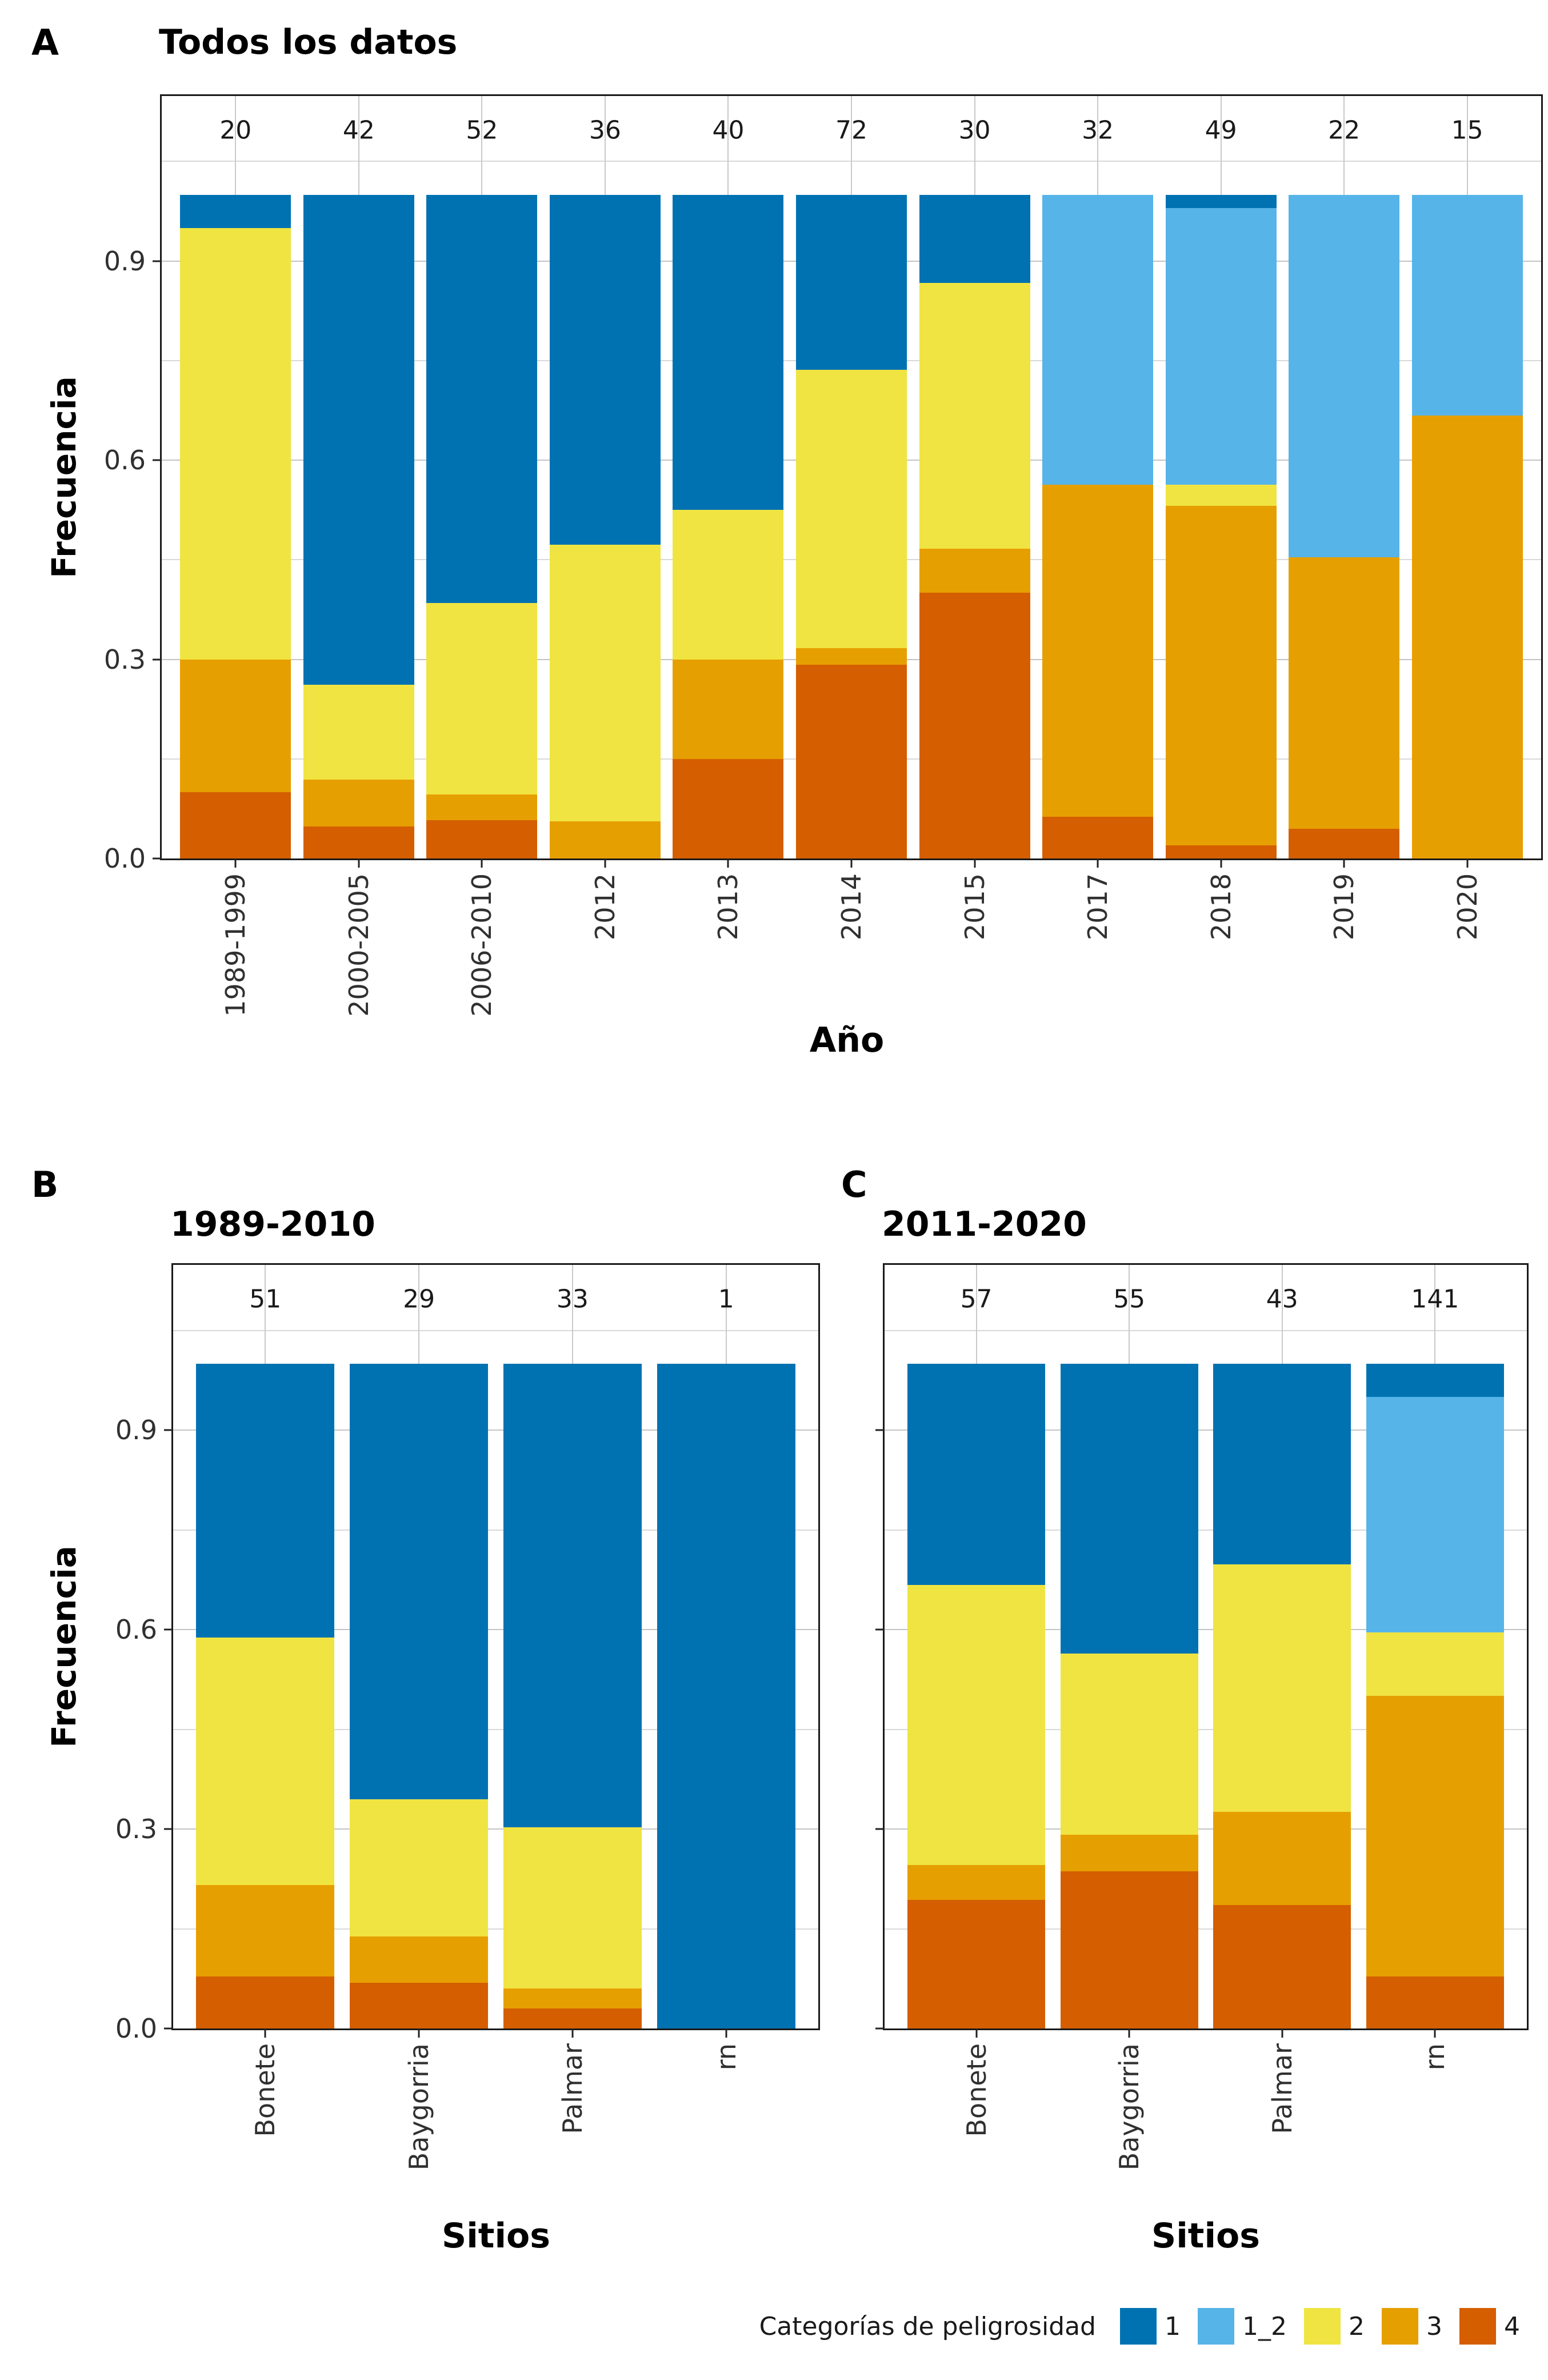 Image resolution: width=1548 pixels, height=2380 pixels. Describe the element at coordinates (1098, 130) in the screenshot. I see `count-label: 32` at that location.